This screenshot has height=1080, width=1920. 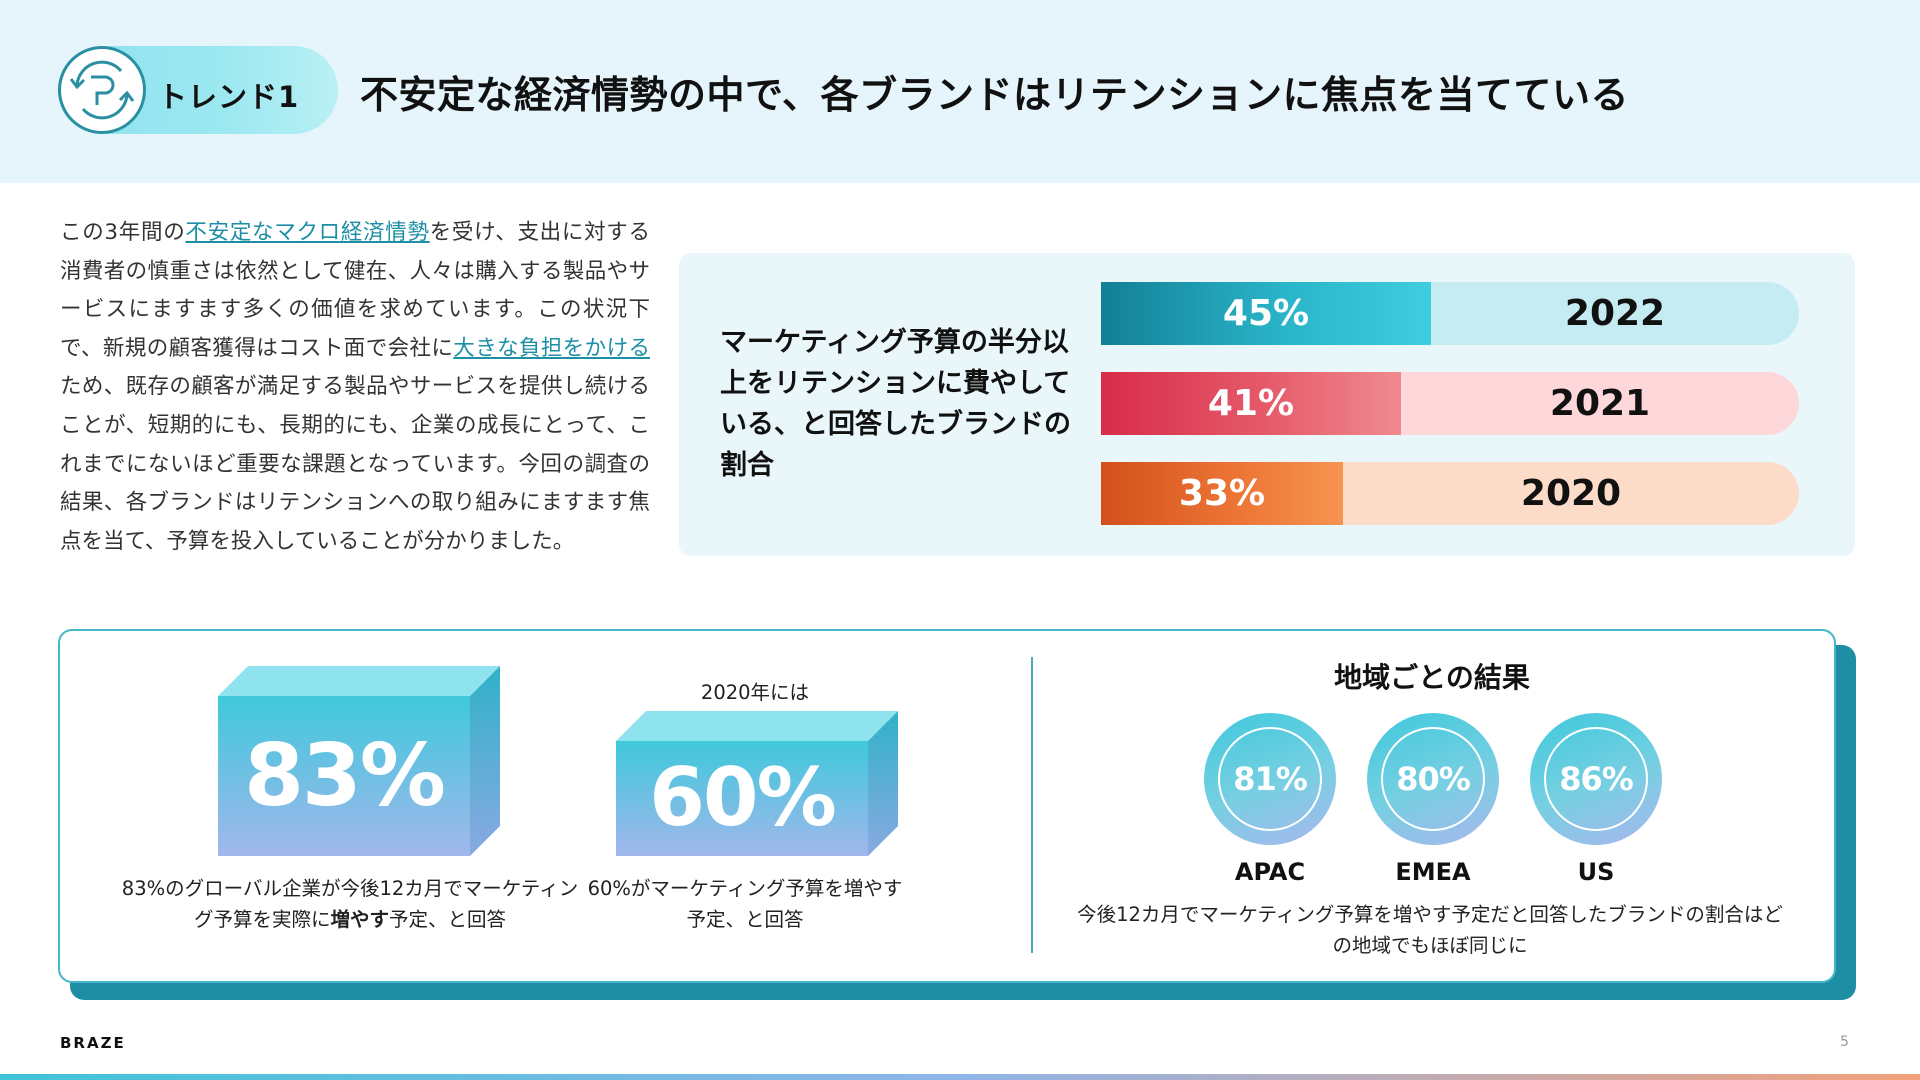 What do you see at coordinates (345, 776) in the screenshot?
I see `stat-value-83: 83%` at bounding box center [345, 776].